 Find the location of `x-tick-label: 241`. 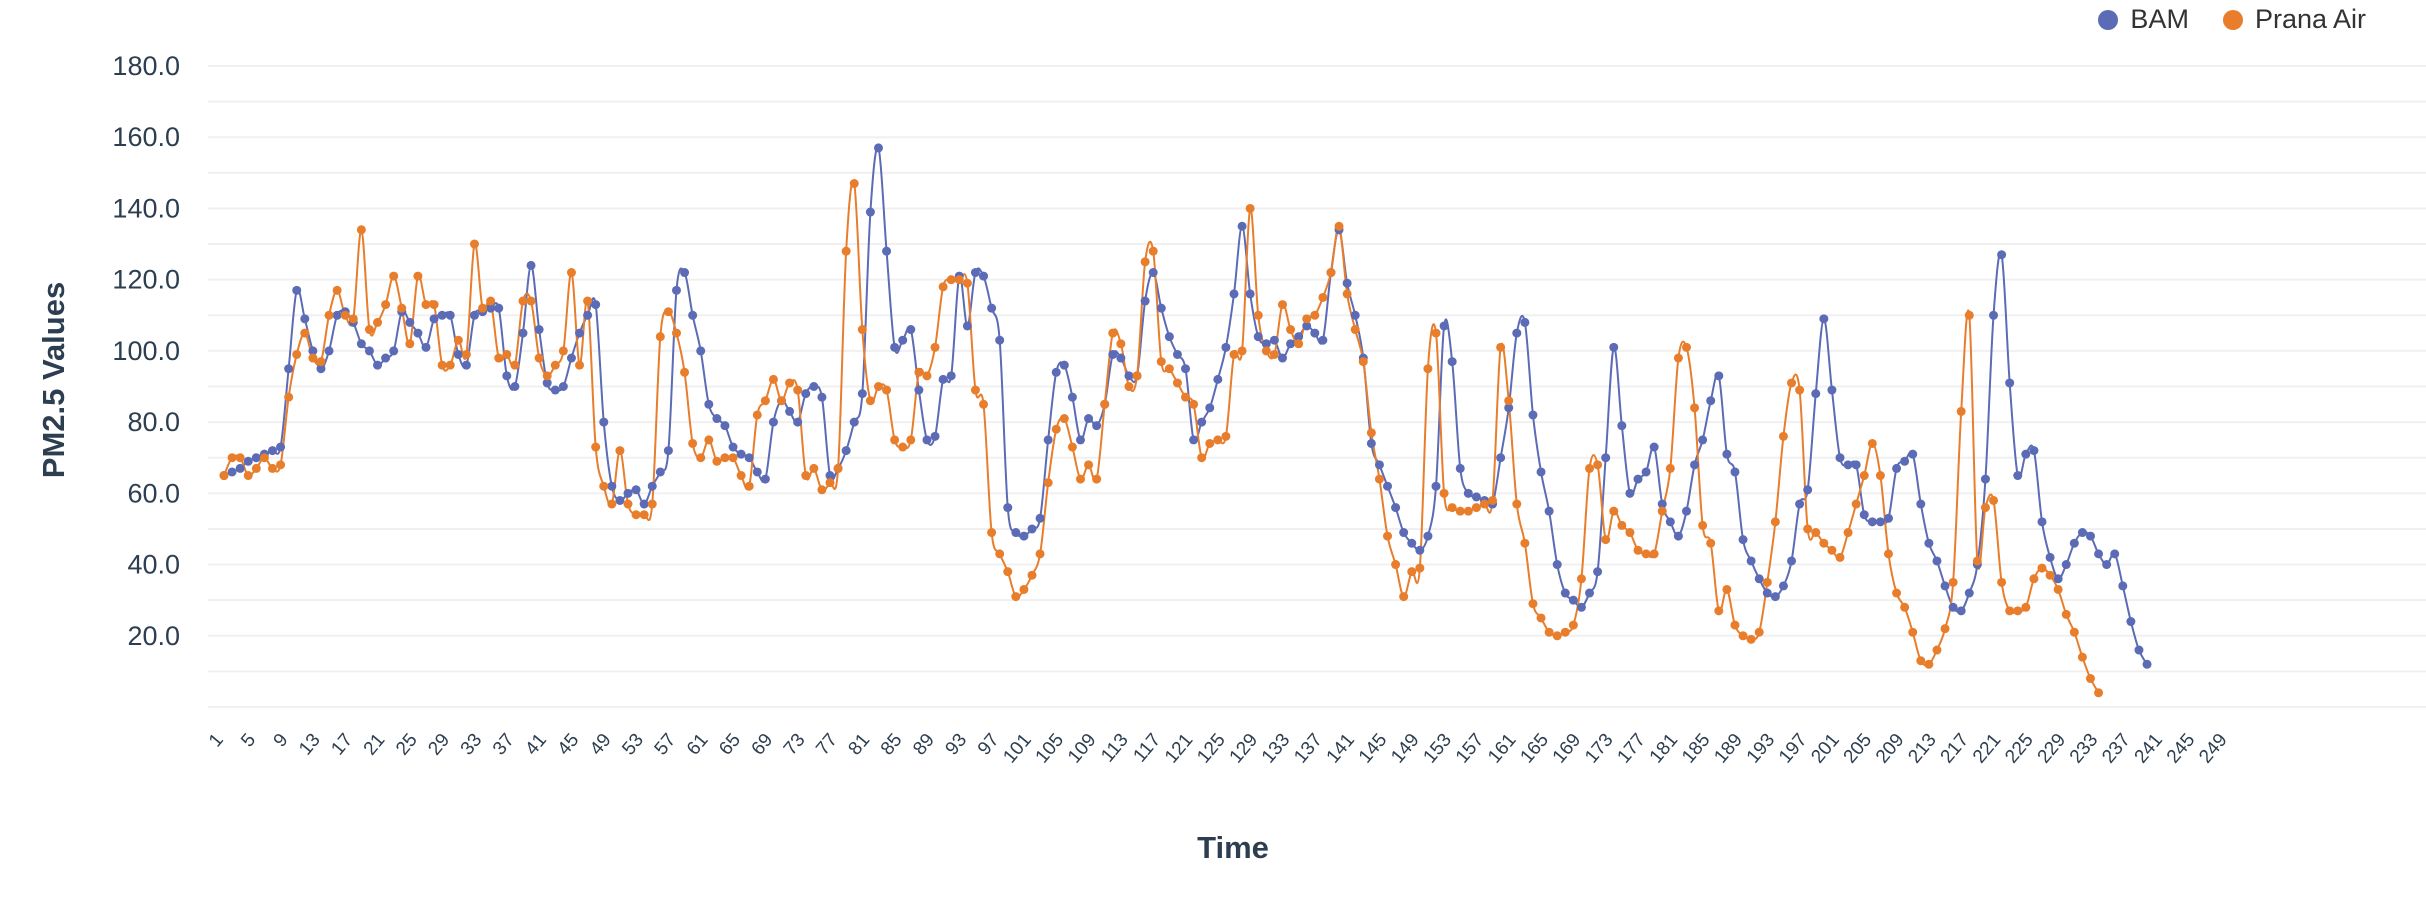

x-tick-label: 241 is located at coordinates (2149, 749).